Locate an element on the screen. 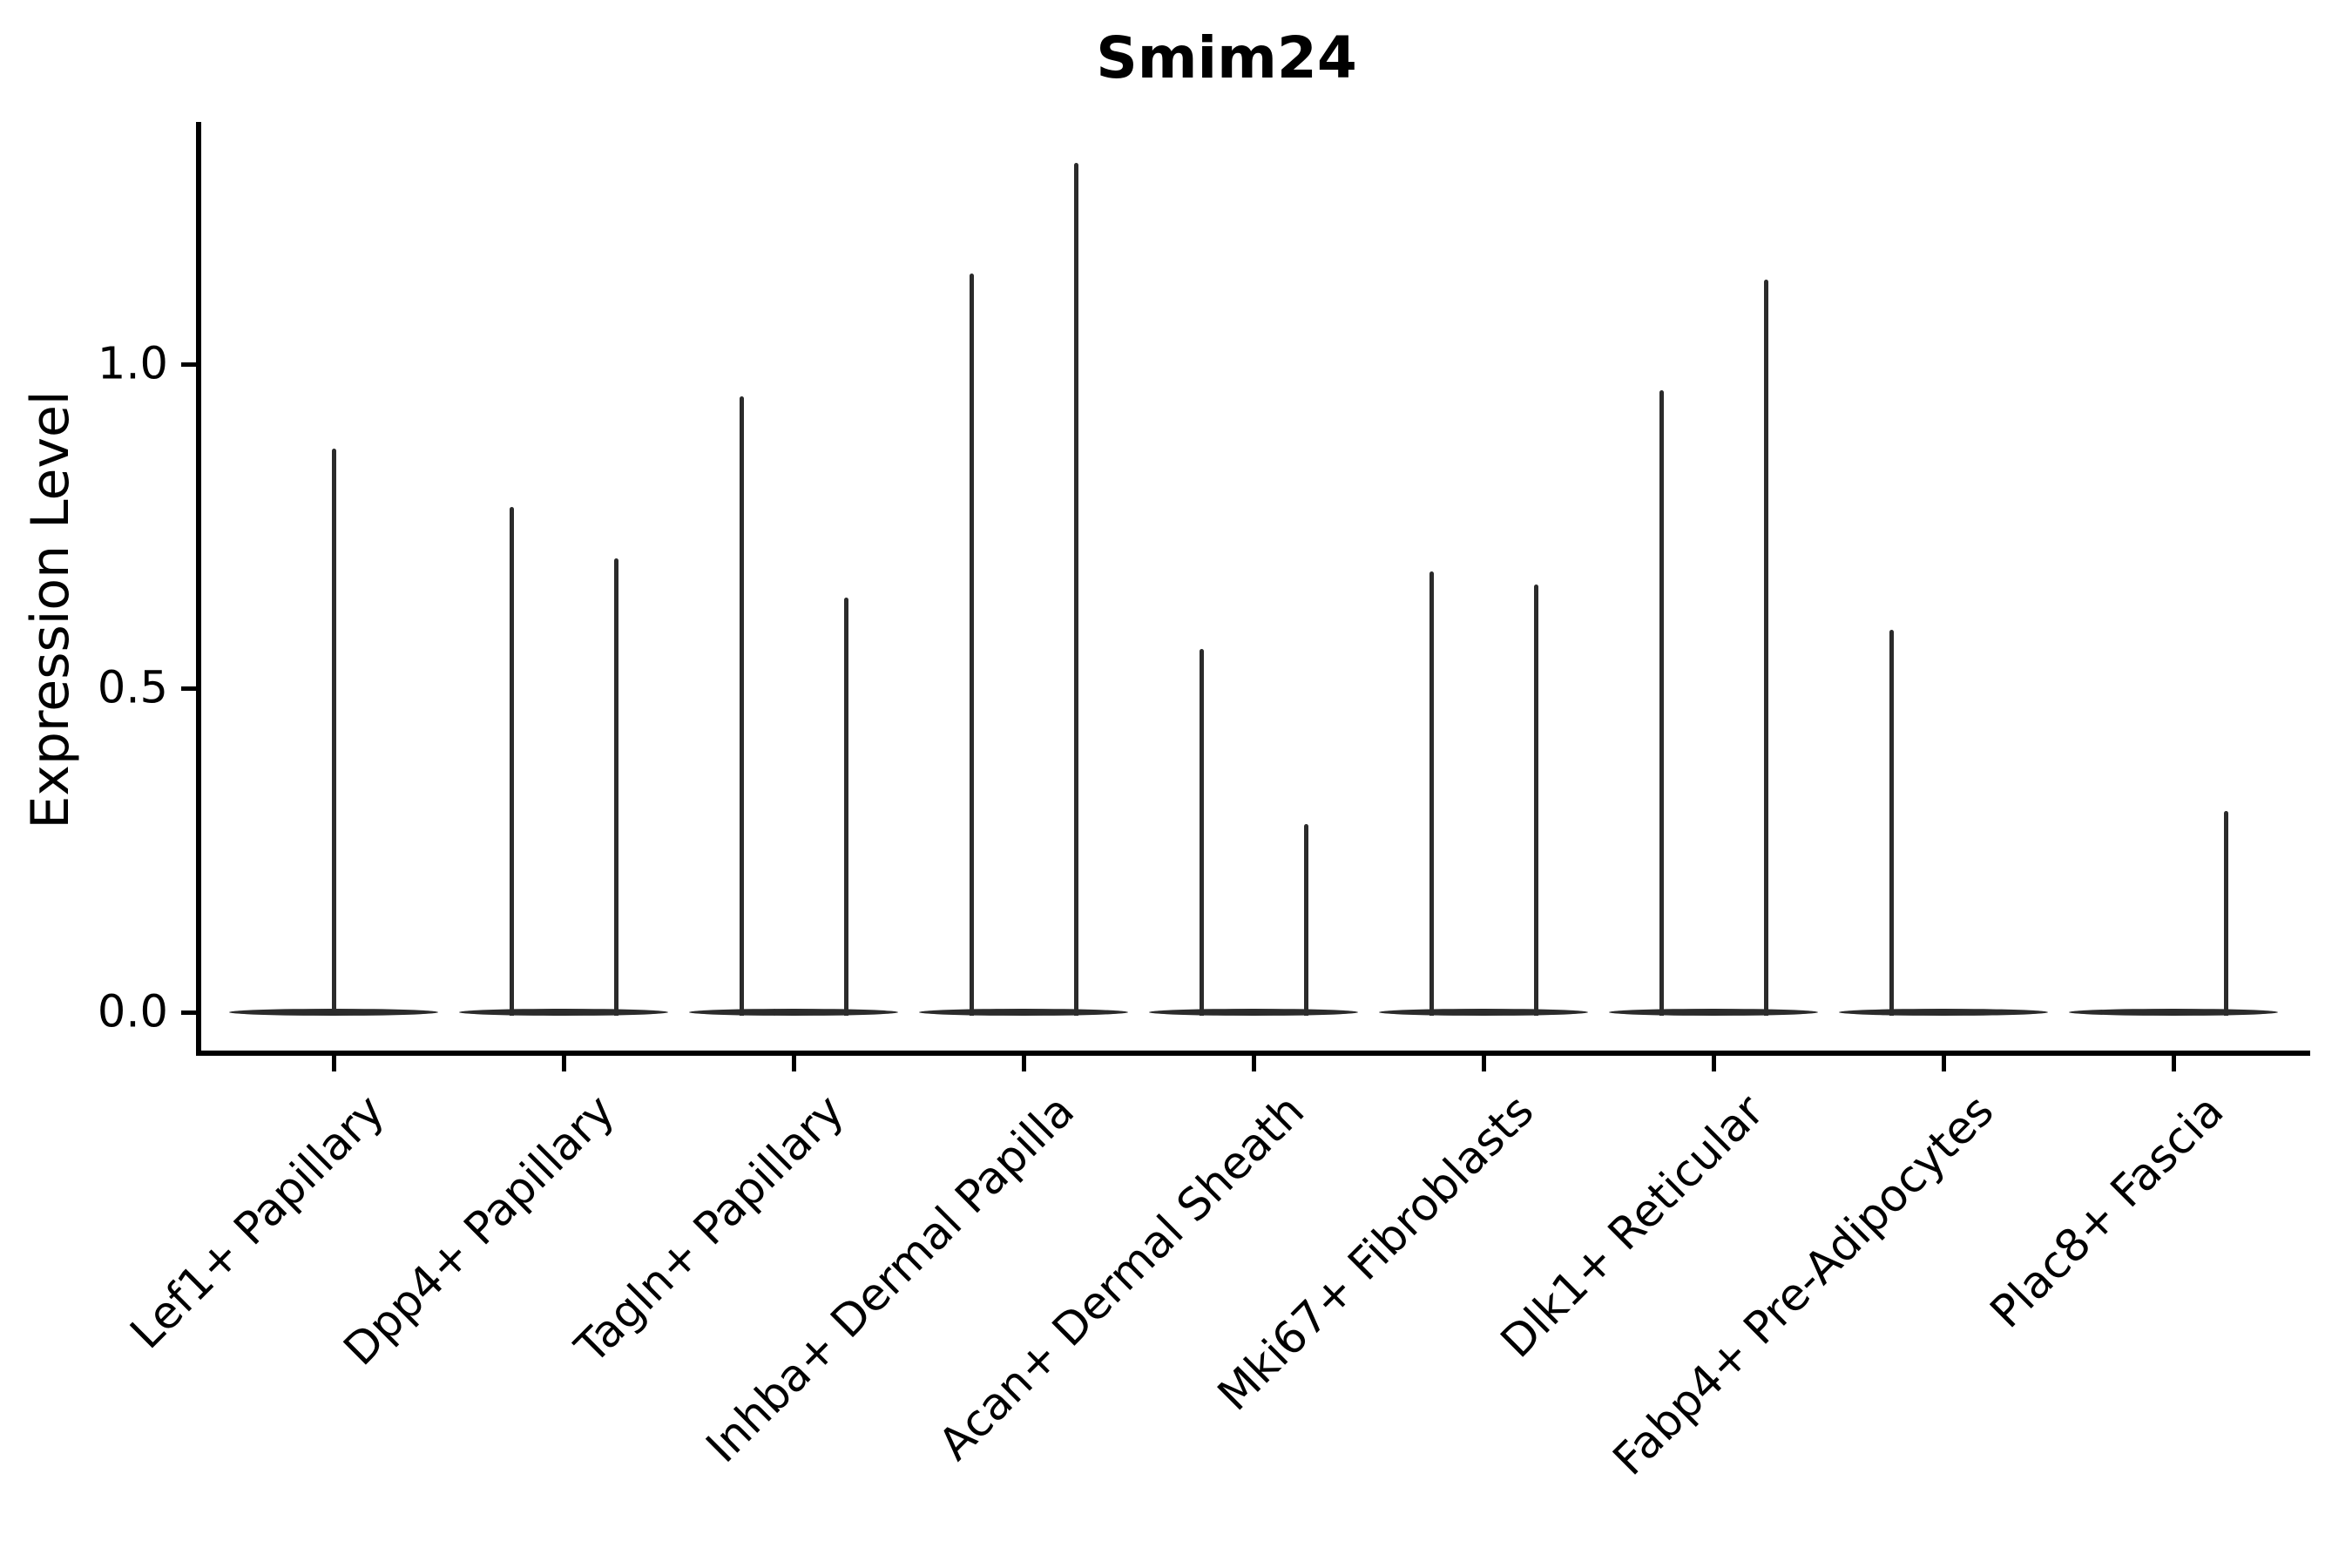 The image size is (2352, 1568). x-axis-spine is located at coordinates (1253, 1054).